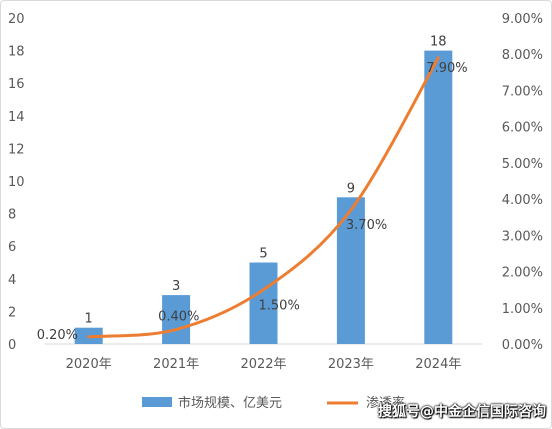 The width and height of the screenshot is (552, 429). Describe the element at coordinates (522, 55) in the screenshot. I see `y-right-tick-label: 8.00%` at that location.